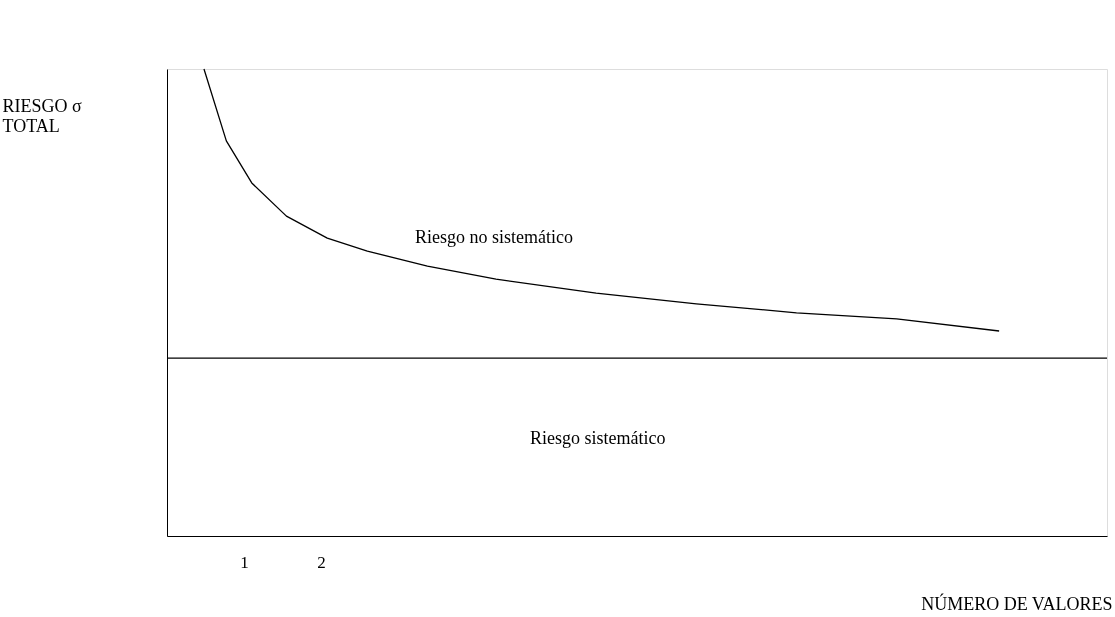 The height and width of the screenshot is (617, 1115). I want to click on x-tick-label: 2, so click(321, 562).